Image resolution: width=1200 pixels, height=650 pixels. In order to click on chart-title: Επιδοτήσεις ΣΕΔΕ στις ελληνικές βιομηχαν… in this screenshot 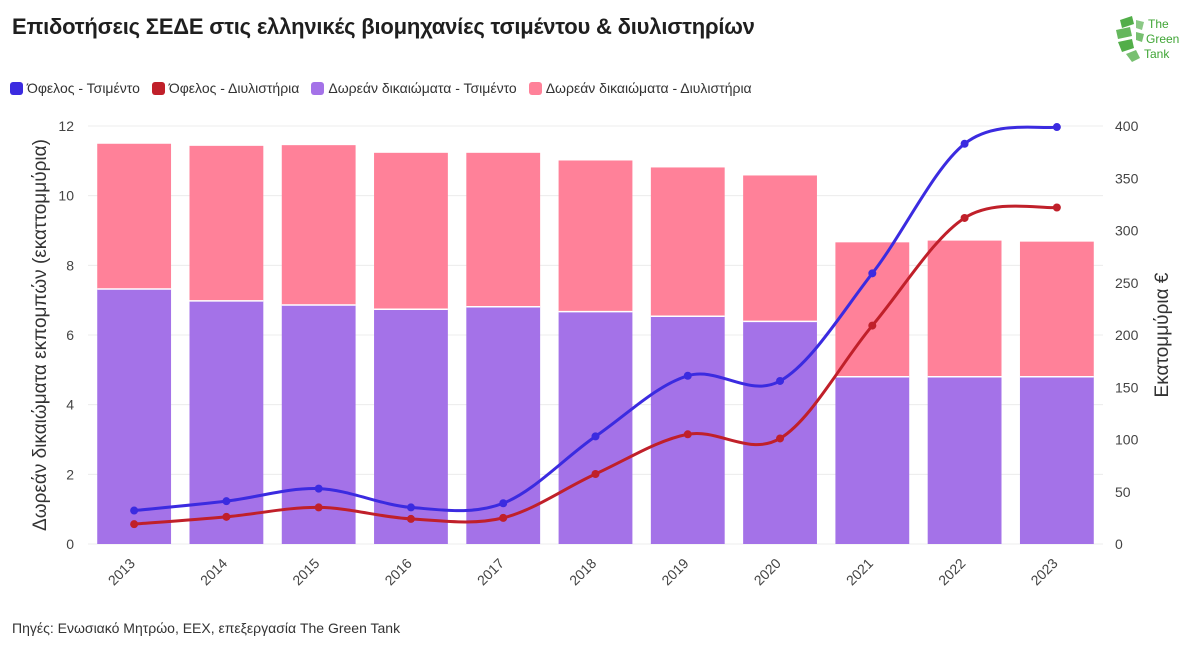, I will do `click(383, 26)`.